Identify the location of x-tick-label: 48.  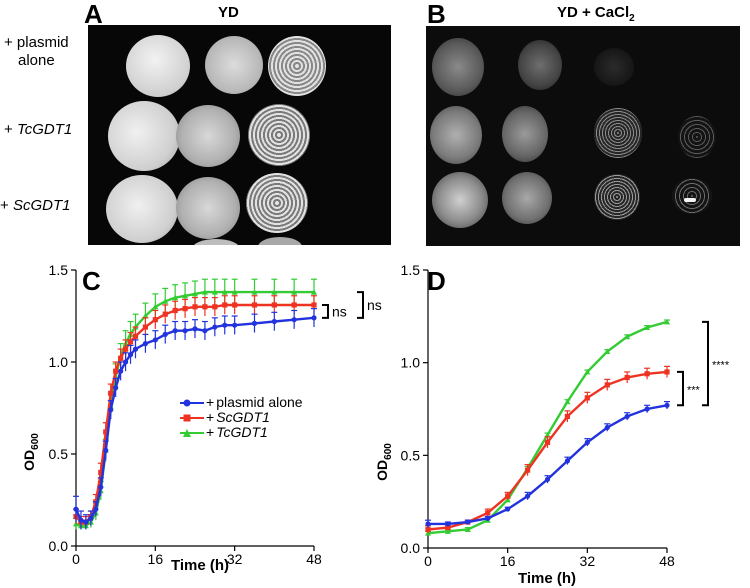
(314, 559).